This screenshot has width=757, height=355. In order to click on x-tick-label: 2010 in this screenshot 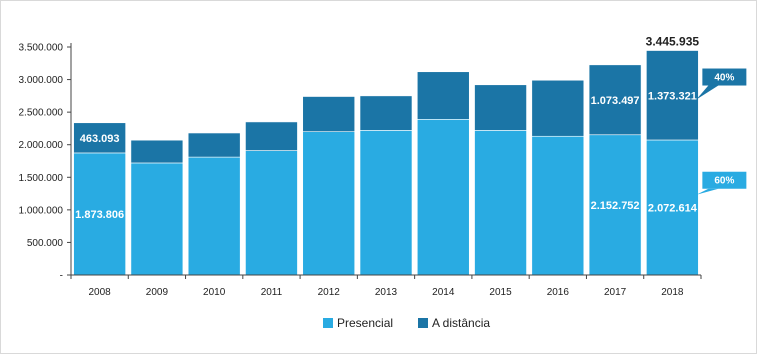, I will do `click(214, 292)`.